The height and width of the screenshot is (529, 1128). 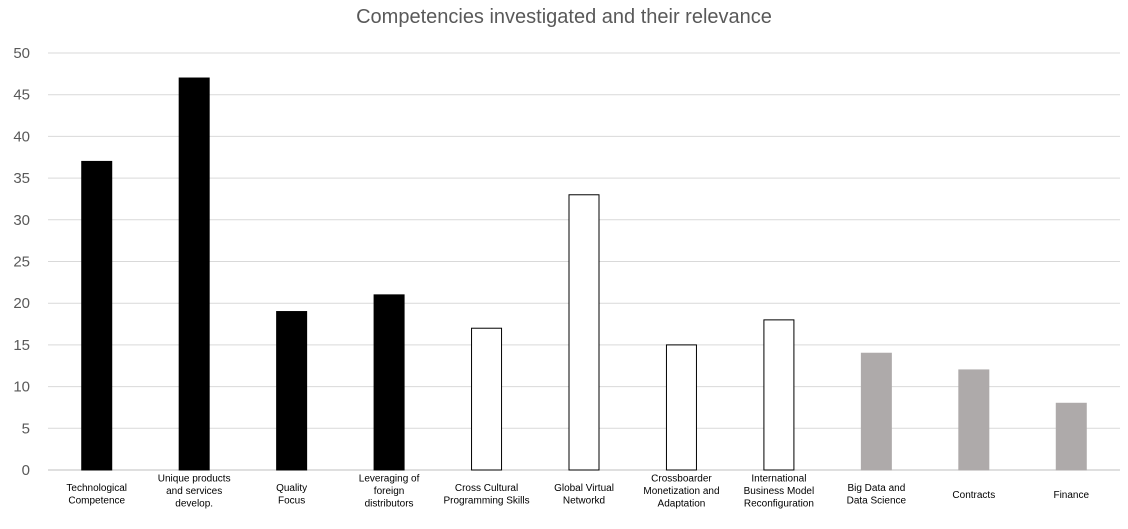 I want to click on y-tick-label: 25, so click(x=21, y=262).